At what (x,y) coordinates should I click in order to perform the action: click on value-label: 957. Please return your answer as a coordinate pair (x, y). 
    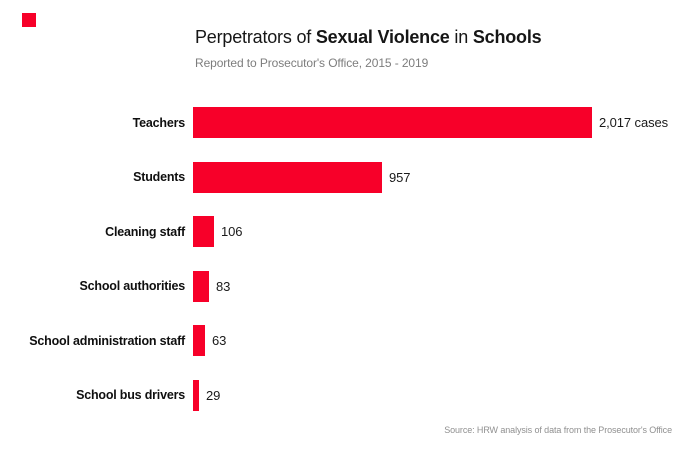
    Looking at the image, I should click on (400, 177).